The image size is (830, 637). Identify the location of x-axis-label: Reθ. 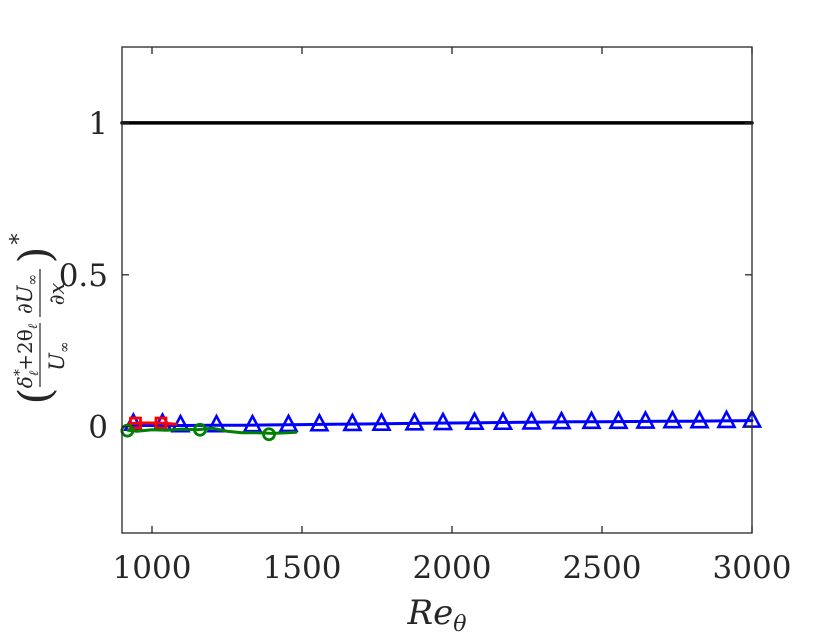
(437, 615).